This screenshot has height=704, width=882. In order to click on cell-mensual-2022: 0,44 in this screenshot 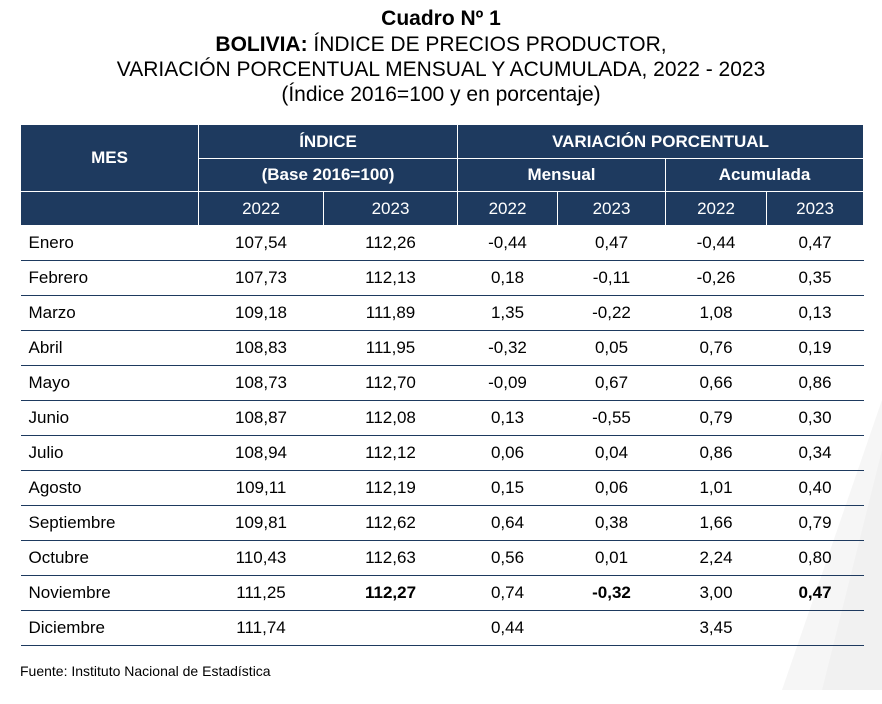, I will do `click(507, 628)`.